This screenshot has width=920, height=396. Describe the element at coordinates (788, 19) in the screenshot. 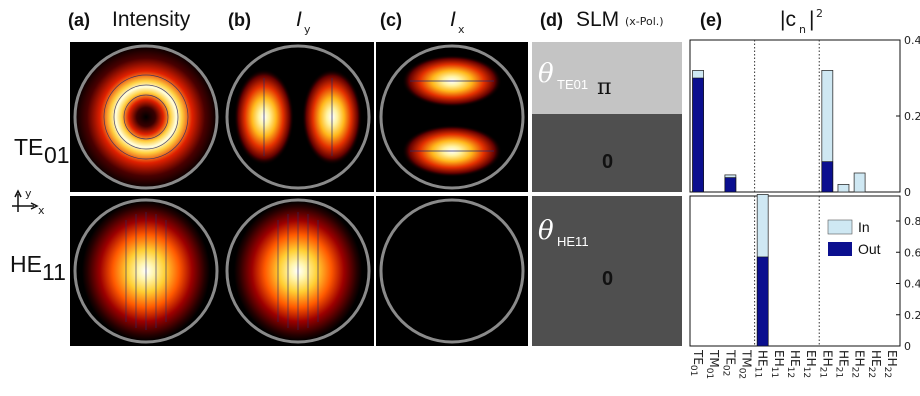

I see `panel-e-title: |c` at that location.